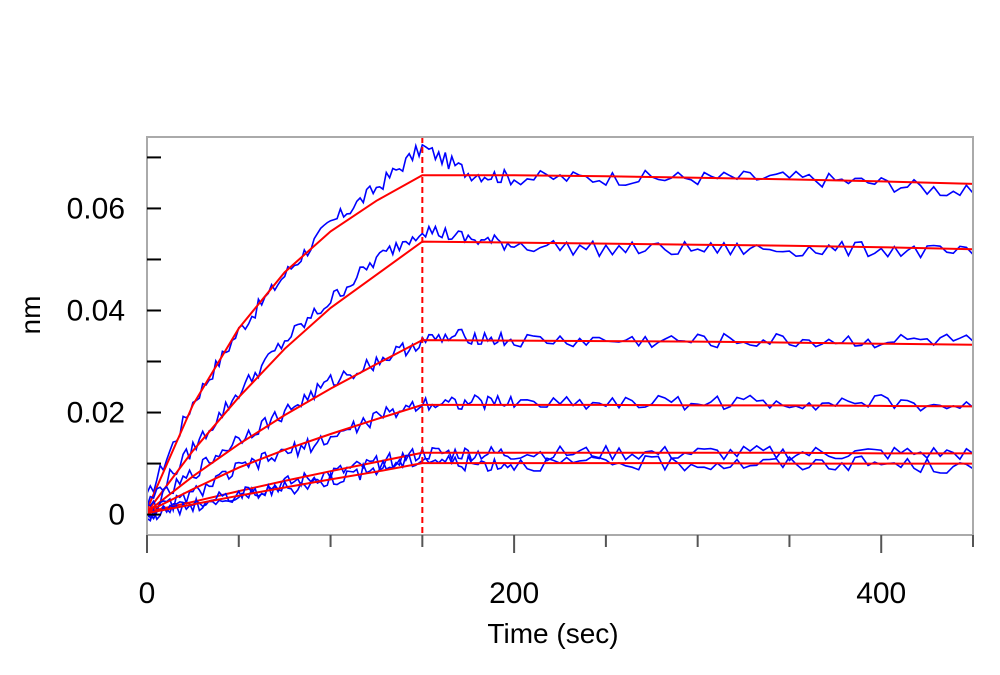 The image size is (1000, 675). Describe the element at coordinates (96, 208) in the screenshot. I see `y-tick-label: 0.06` at that location.